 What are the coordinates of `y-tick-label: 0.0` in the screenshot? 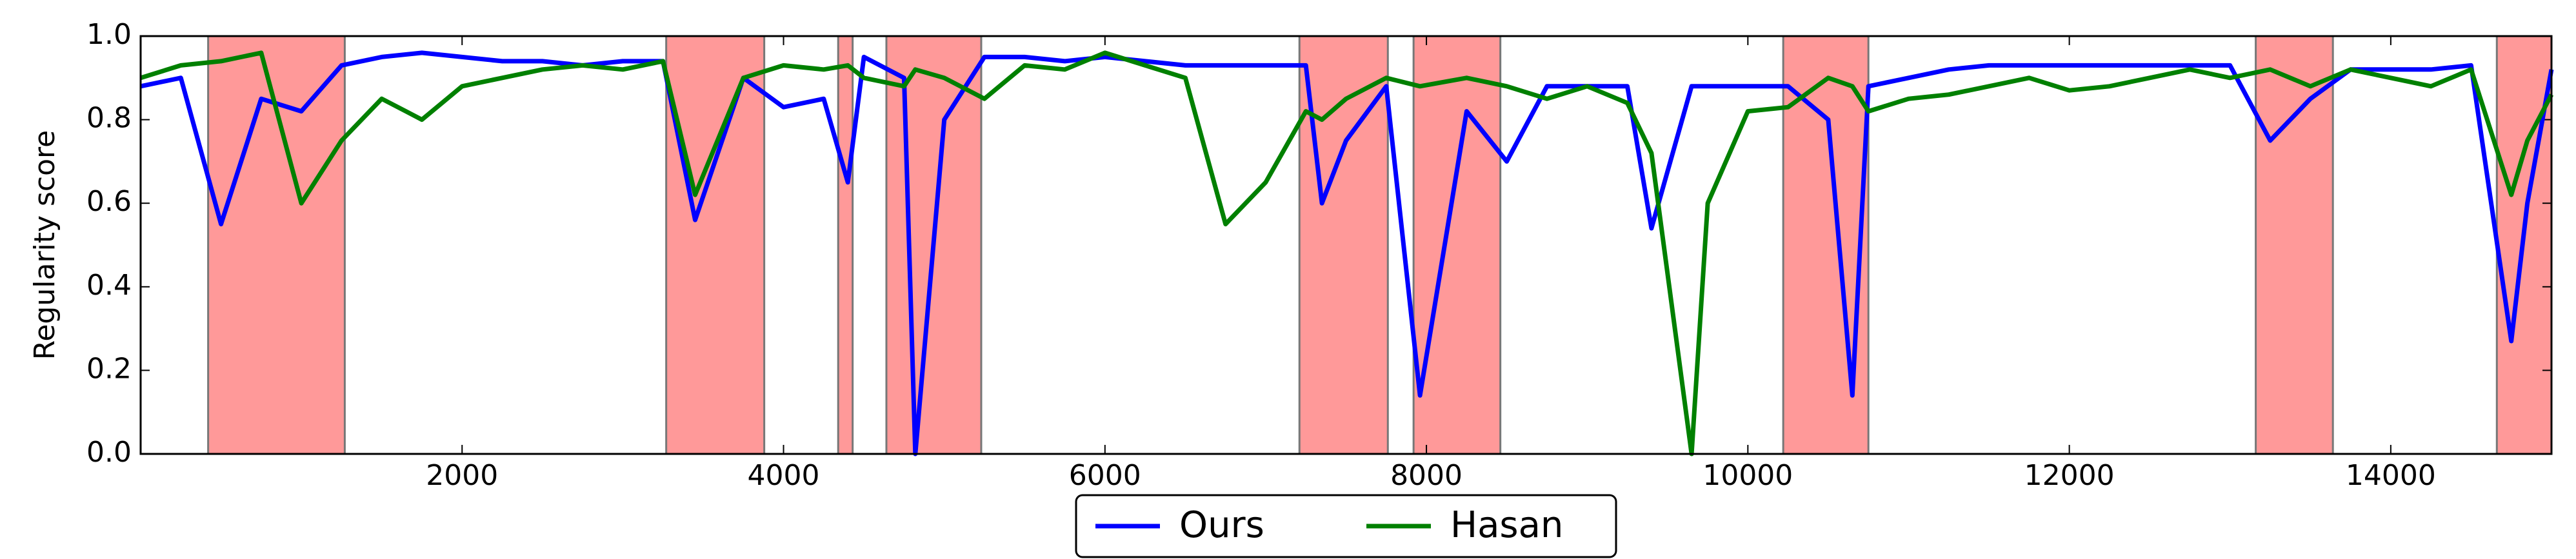 It's located at (109, 453).